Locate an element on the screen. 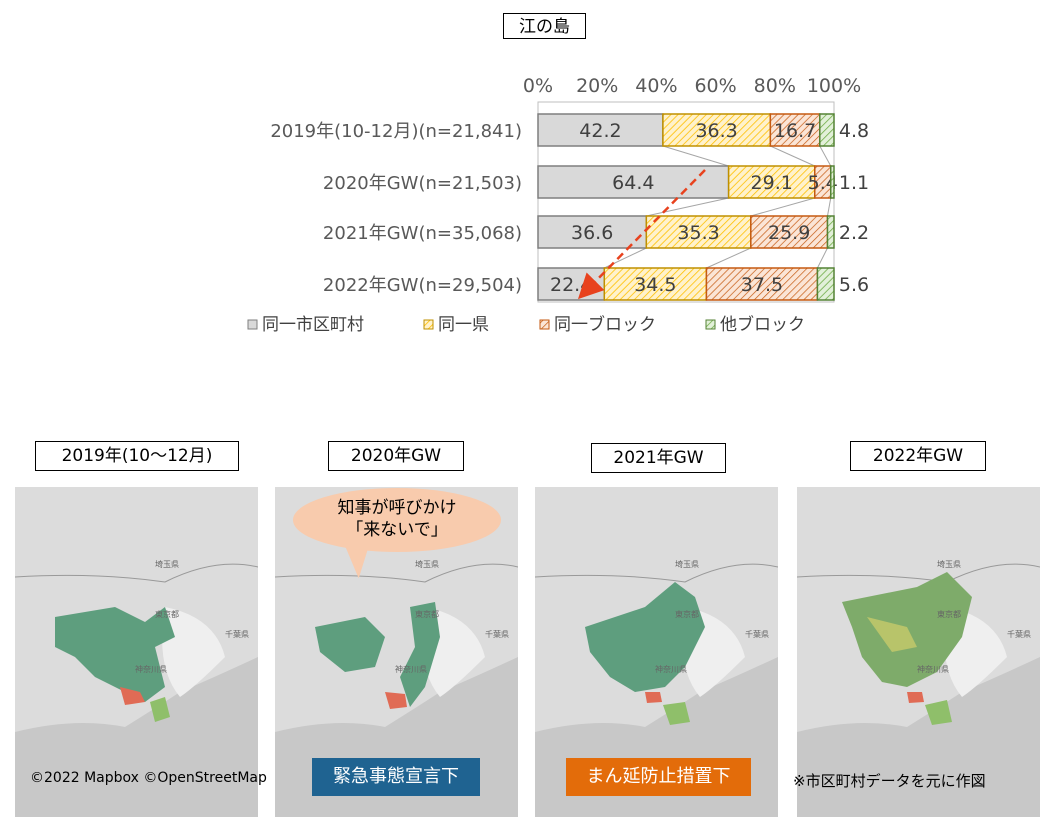 The width and height of the screenshot is (1056, 828). data-label: 37.5 is located at coordinates (762, 285).